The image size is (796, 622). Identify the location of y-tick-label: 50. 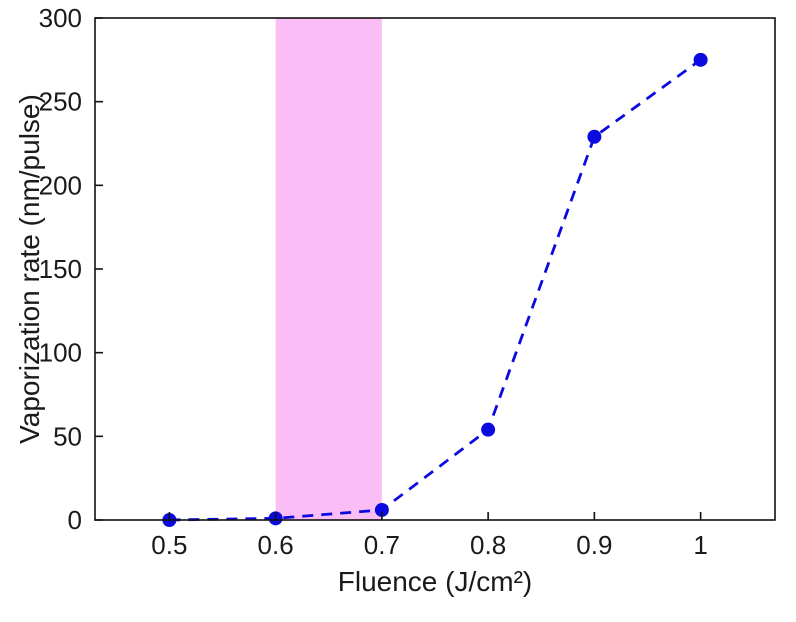
(67, 436).